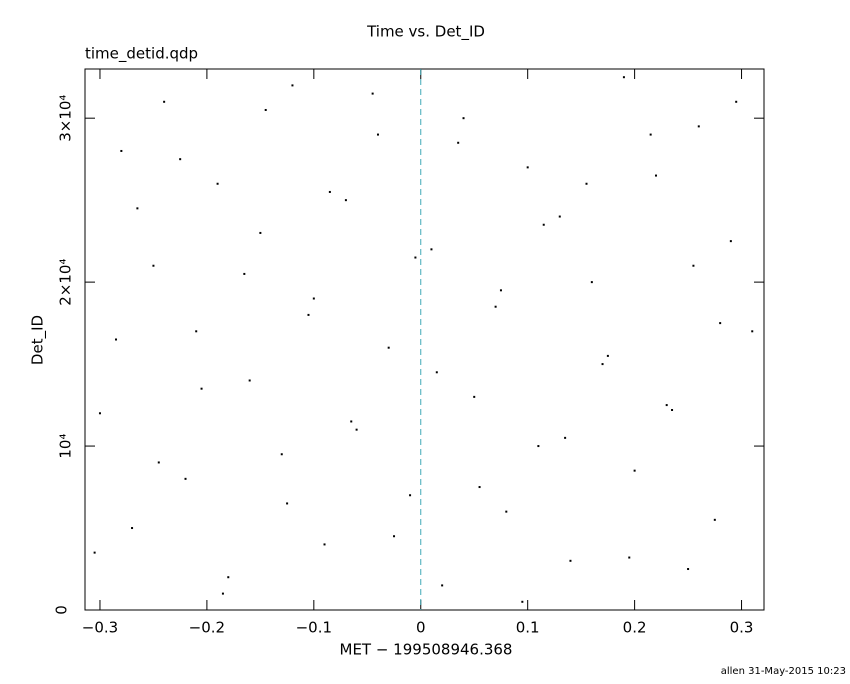 The height and width of the screenshot is (684, 850). What do you see at coordinates (742, 628) in the screenshot?
I see `x-tick-label: 0.3` at bounding box center [742, 628].